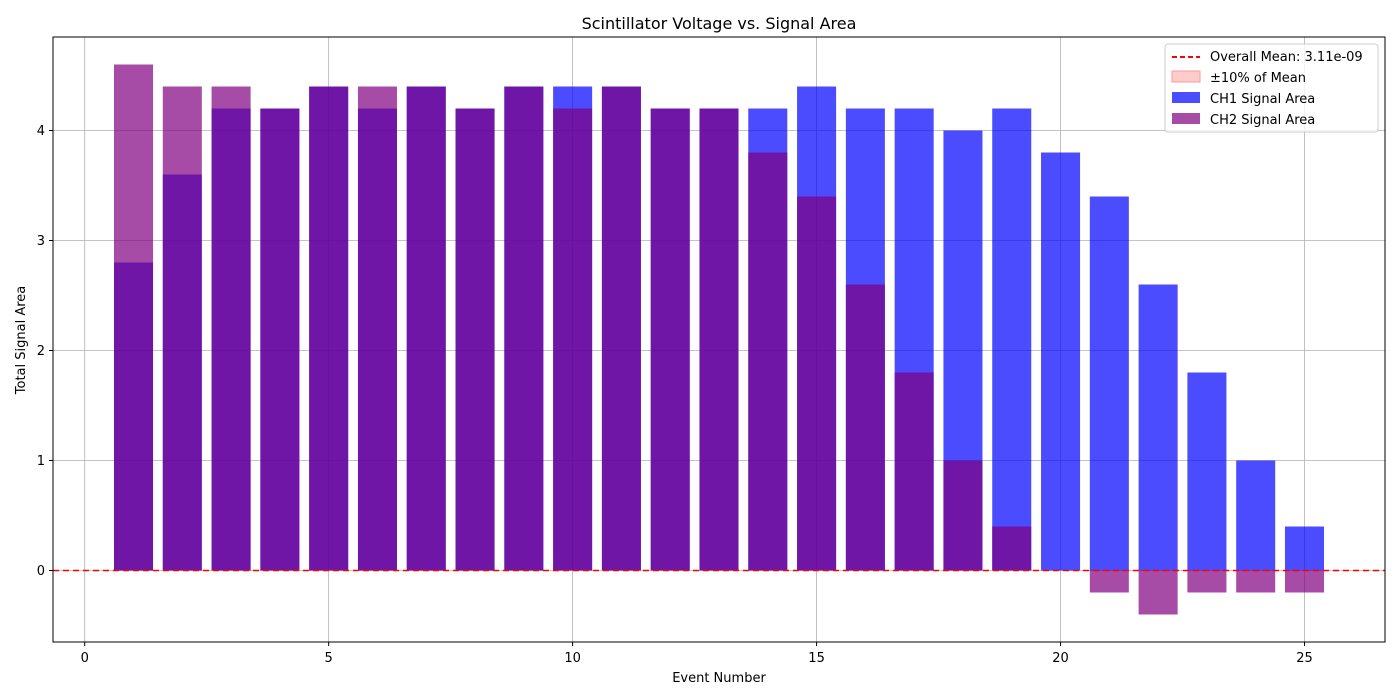  Describe the element at coordinates (1304, 658) in the screenshot. I see `x-tick-label: 25` at that location.